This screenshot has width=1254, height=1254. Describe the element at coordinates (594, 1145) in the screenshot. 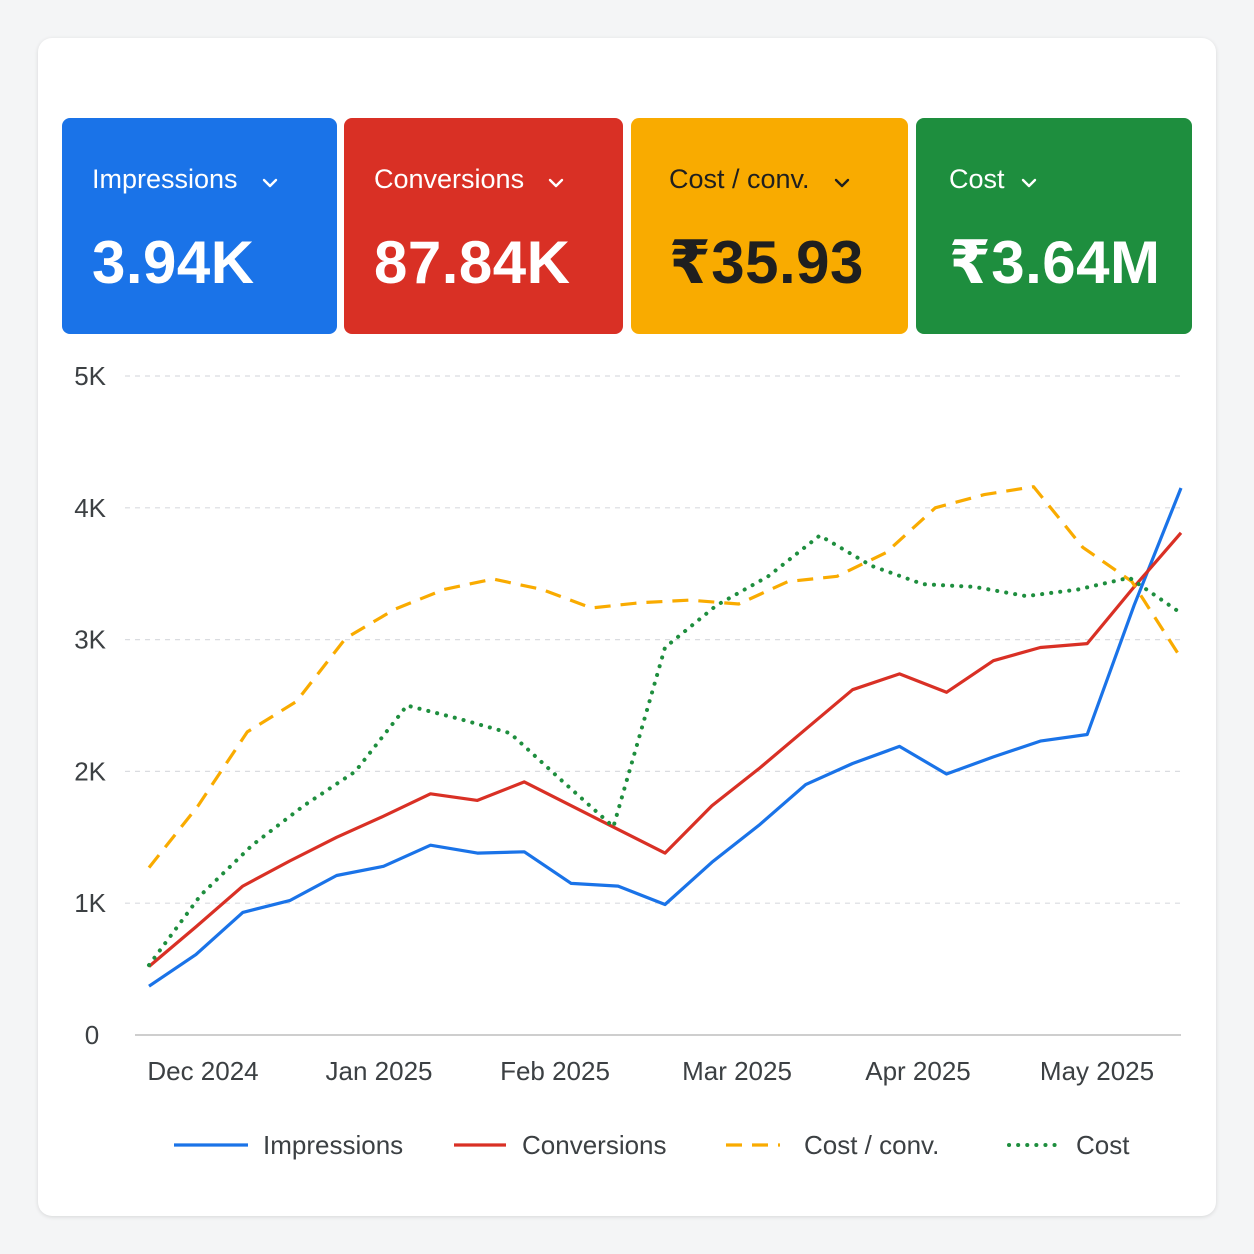

I see `legend-label: Conversions` at that location.